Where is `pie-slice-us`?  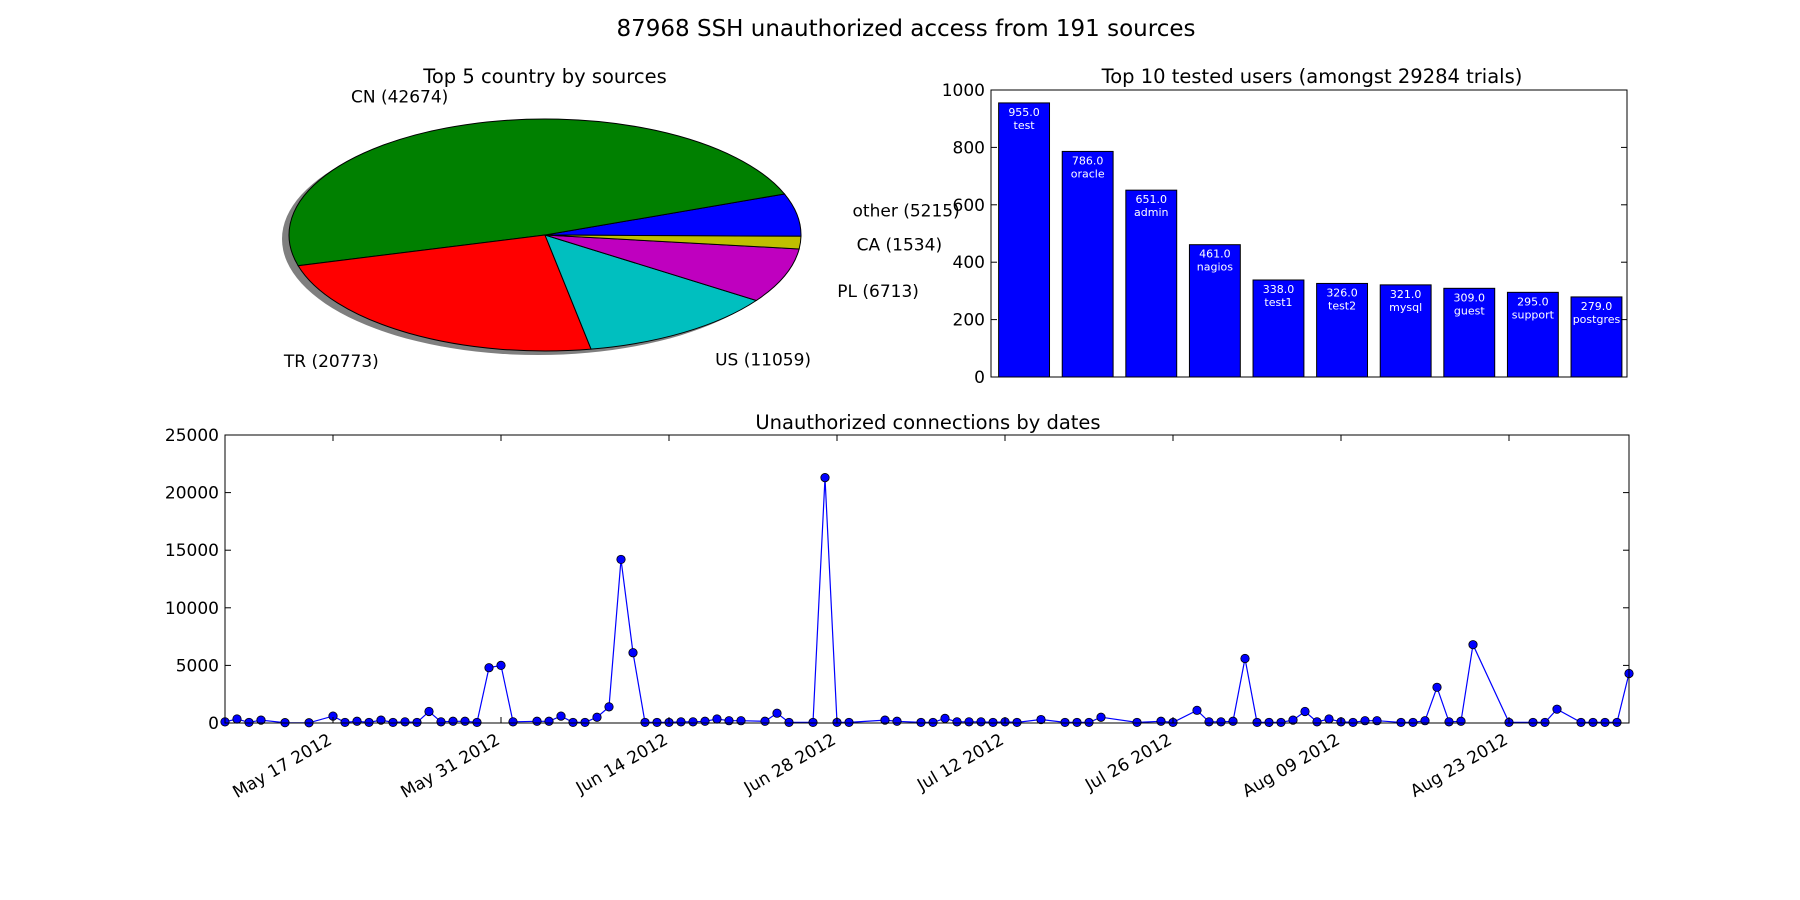
pie-slice-us is located at coordinates (651, 292).